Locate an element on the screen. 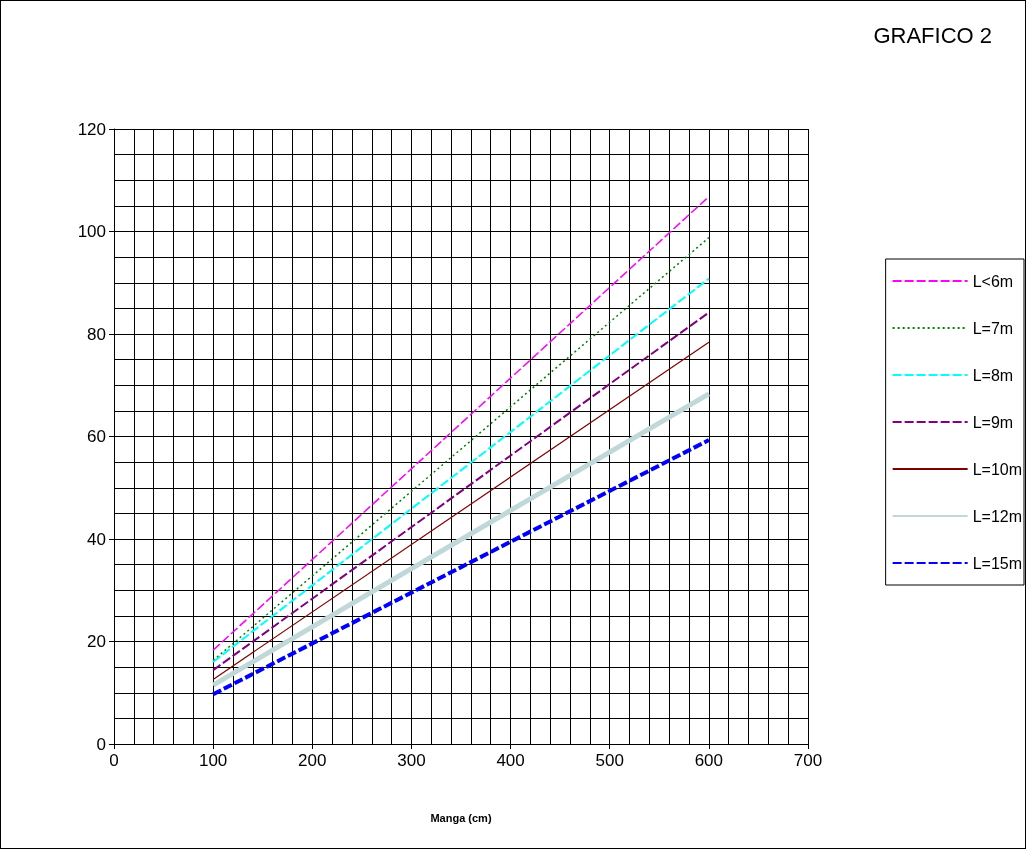  y-tick-label: 40 is located at coordinates (96, 539).